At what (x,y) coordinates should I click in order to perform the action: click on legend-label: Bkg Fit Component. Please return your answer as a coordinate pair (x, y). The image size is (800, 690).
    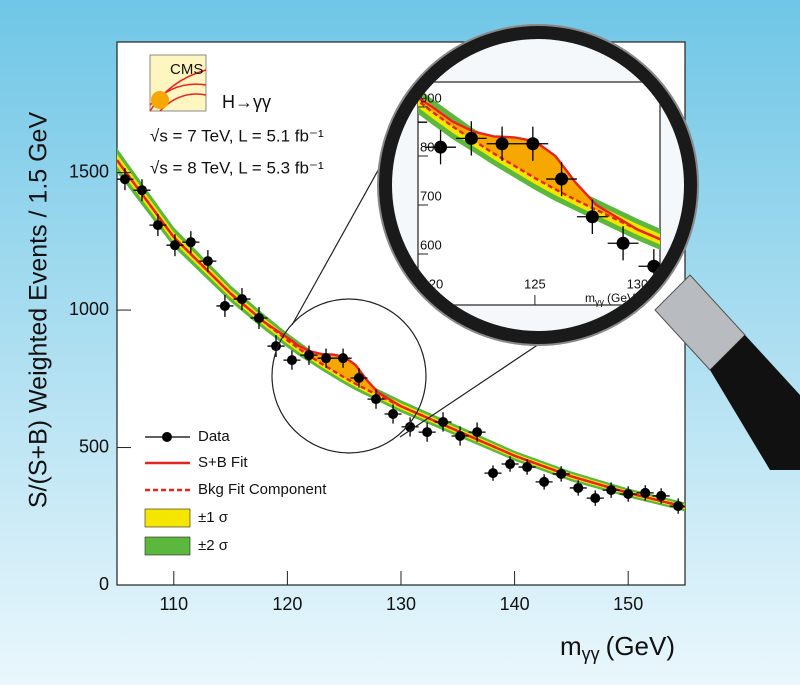
    Looking at the image, I should click on (262, 489).